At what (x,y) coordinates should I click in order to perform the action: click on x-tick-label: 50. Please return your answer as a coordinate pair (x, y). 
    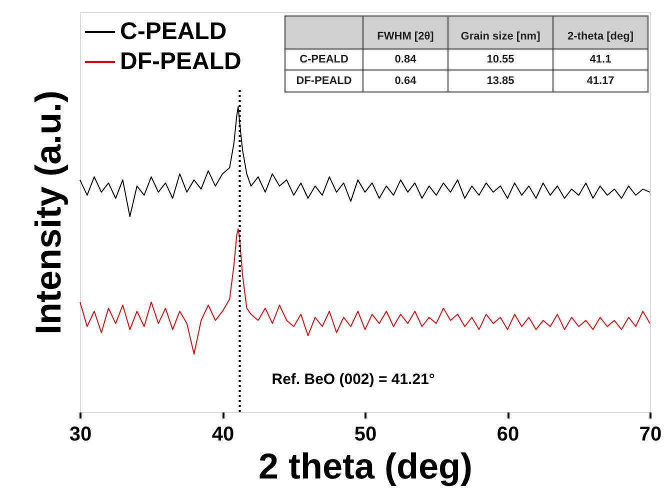
    Looking at the image, I should click on (365, 435).